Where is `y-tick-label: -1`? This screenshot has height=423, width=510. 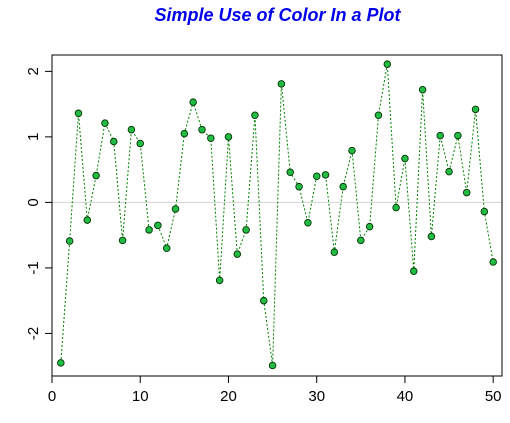
y-tick-label: -1 is located at coordinates (33, 267).